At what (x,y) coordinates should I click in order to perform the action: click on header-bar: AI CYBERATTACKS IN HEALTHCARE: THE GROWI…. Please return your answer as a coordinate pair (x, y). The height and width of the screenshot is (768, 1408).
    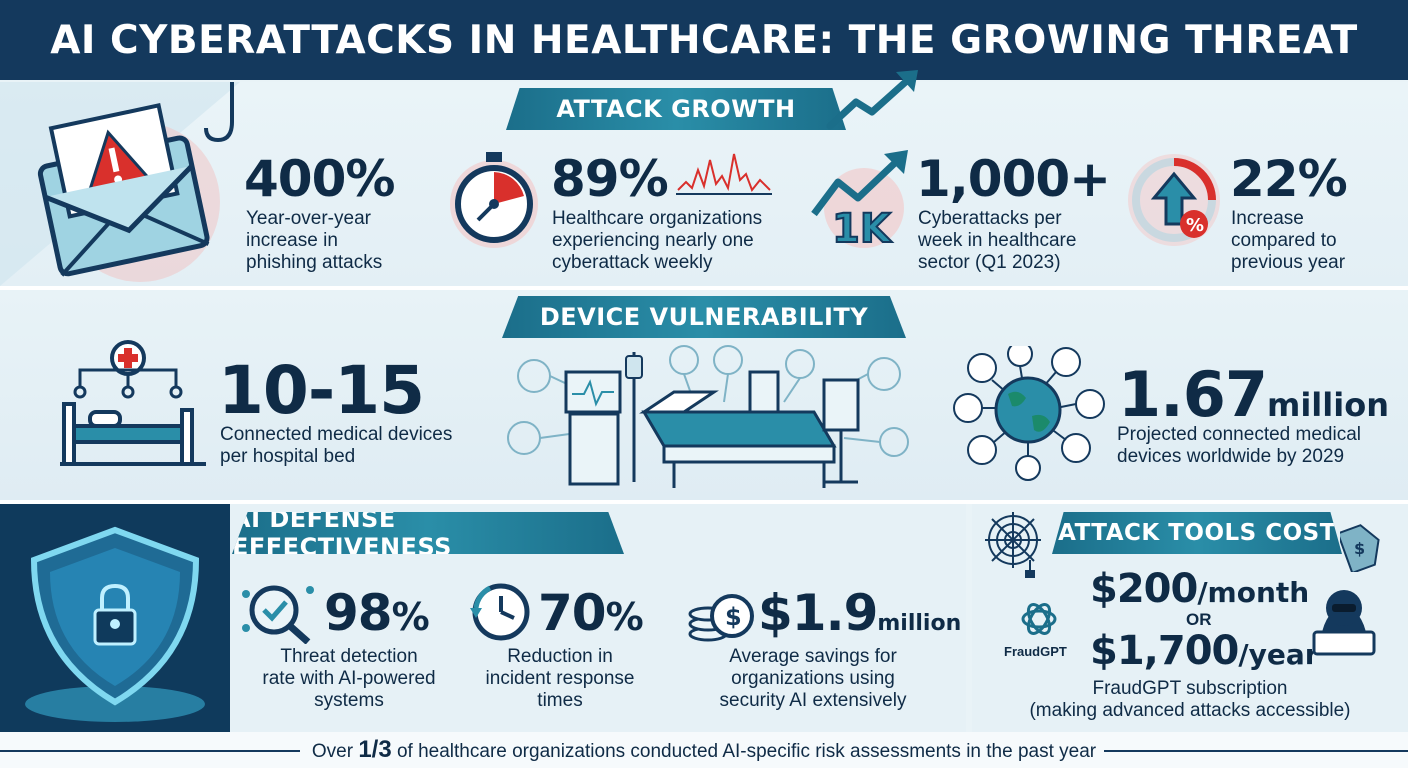
    Looking at the image, I should click on (704, 40).